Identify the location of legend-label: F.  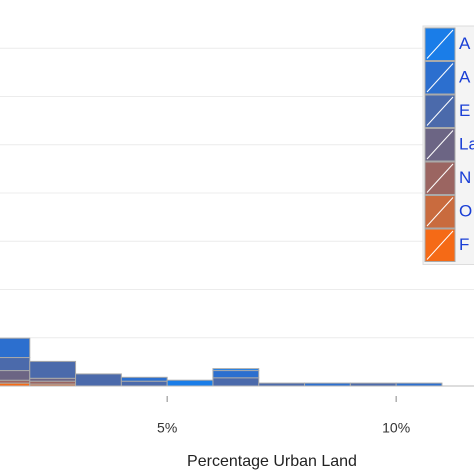
(464, 244).